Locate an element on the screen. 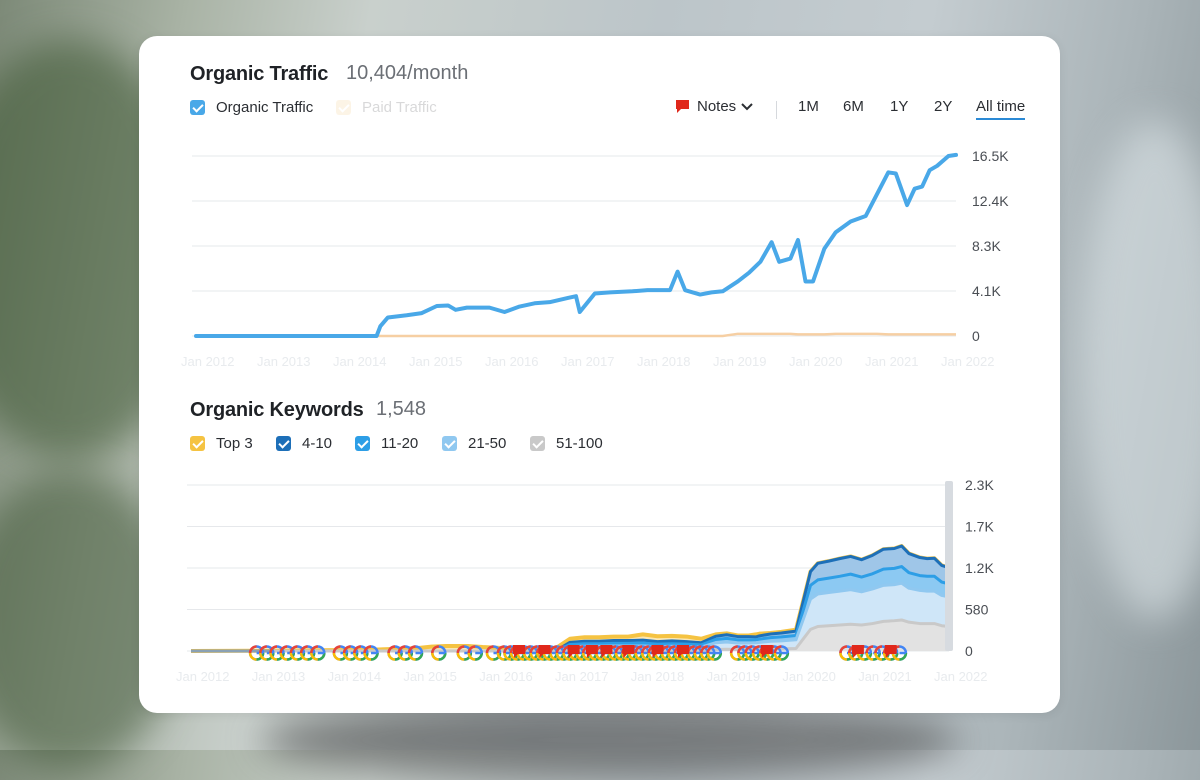  range-6m: 6M is located at coordinates (853, 106).